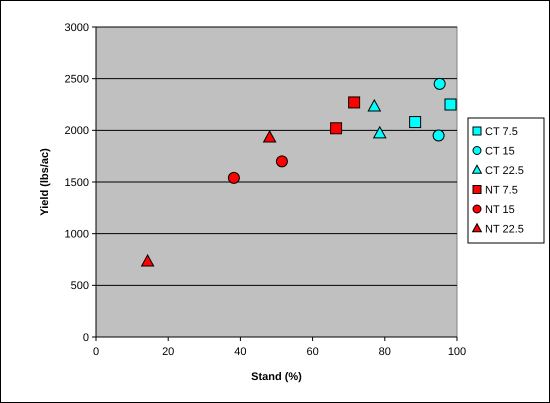  I want to click on x-tick-label: 80, so click(384, 352).